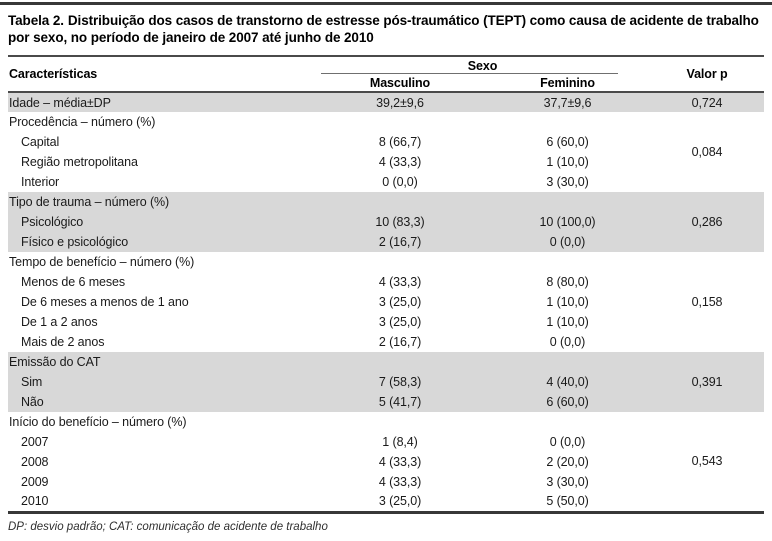 This screenshot has height=541, width=772. Describe the element at coordinates (35, 462) in the screenshot. I see `row-label: 2008` at that location.